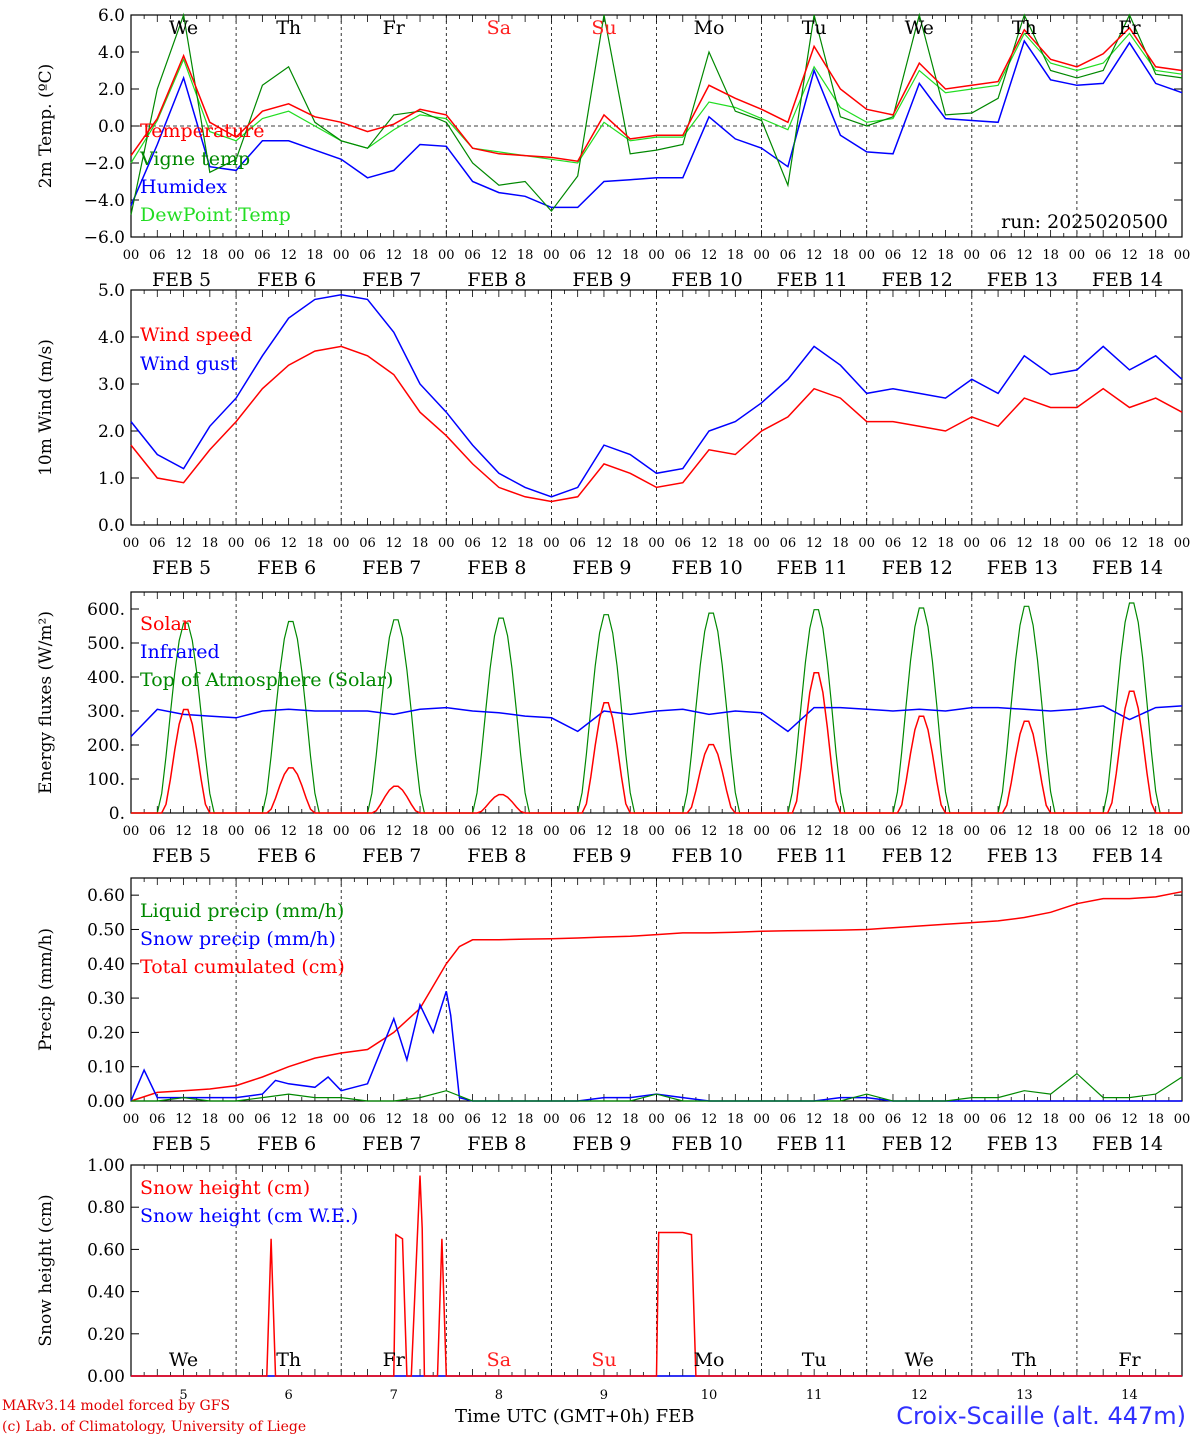 The height and width of the screenshot is (1440, 1194). I want to click on wind-series-wind-speed, so click(656, 424).